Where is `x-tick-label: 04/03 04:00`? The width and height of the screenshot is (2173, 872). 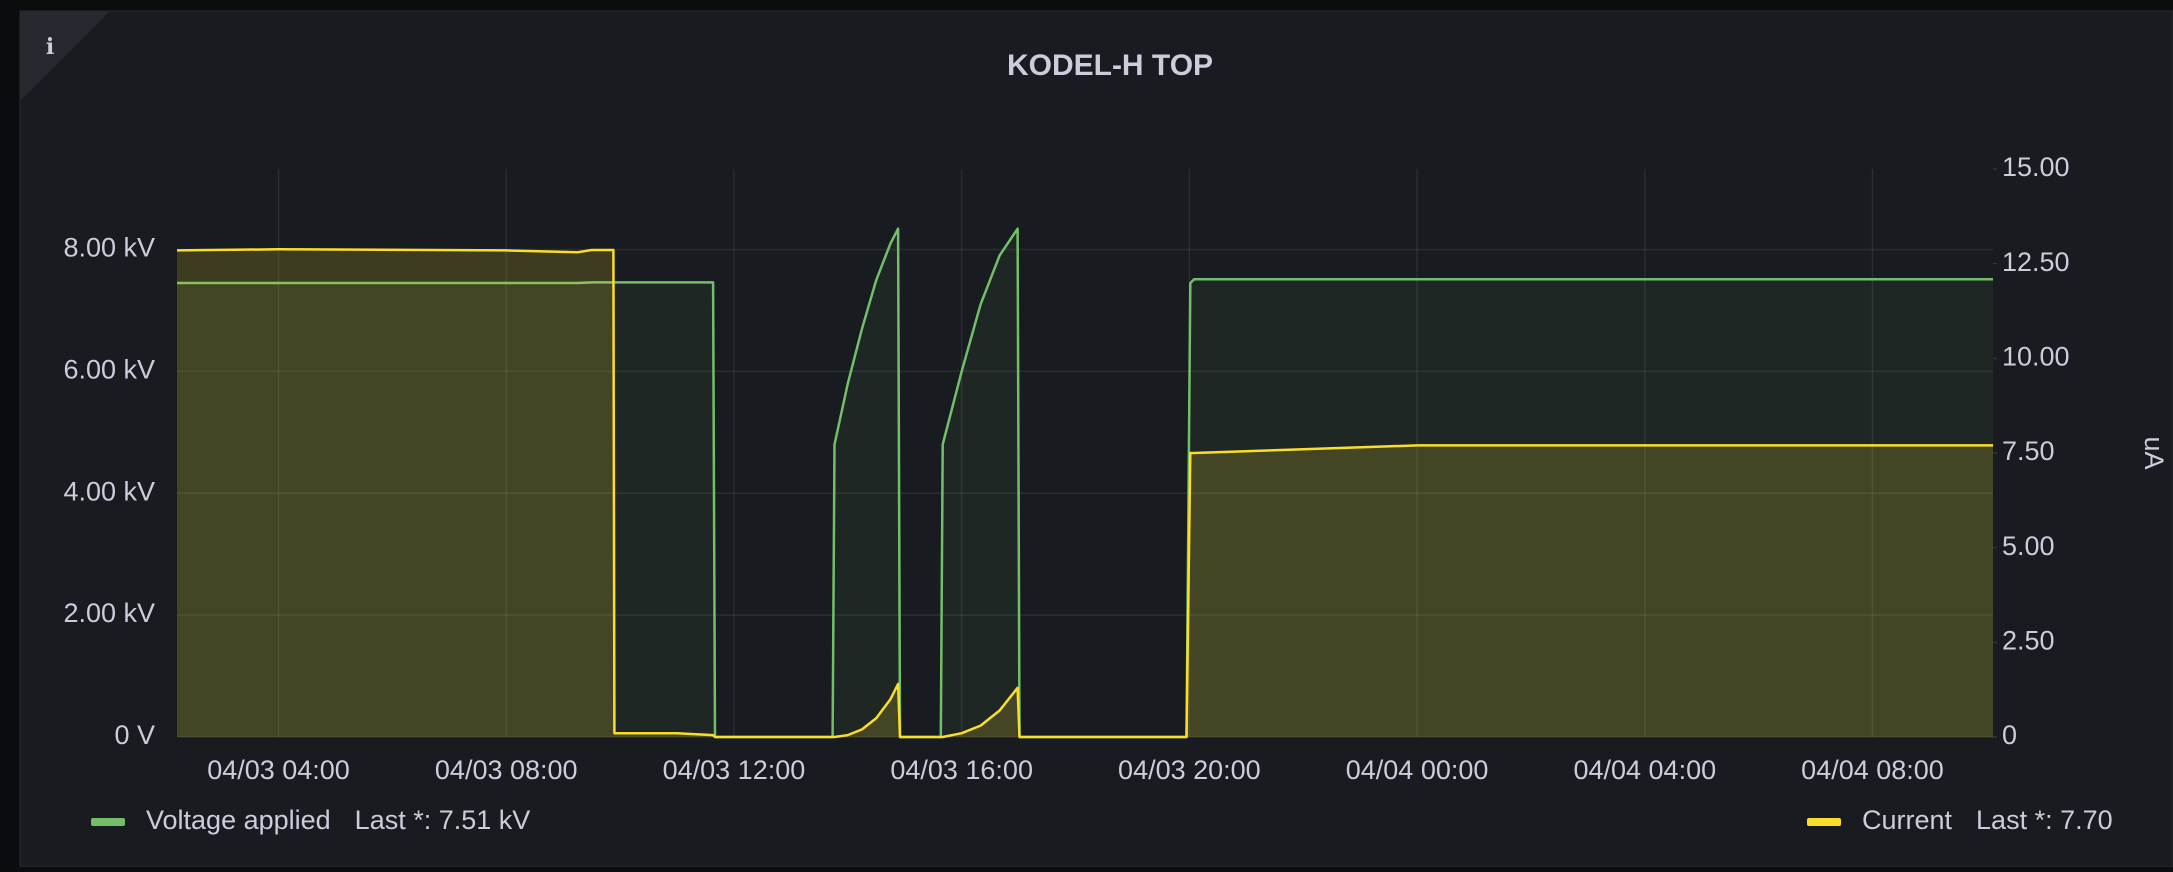 x-tick-label: 04/03 04:00 is located at coordinates (278, 770).